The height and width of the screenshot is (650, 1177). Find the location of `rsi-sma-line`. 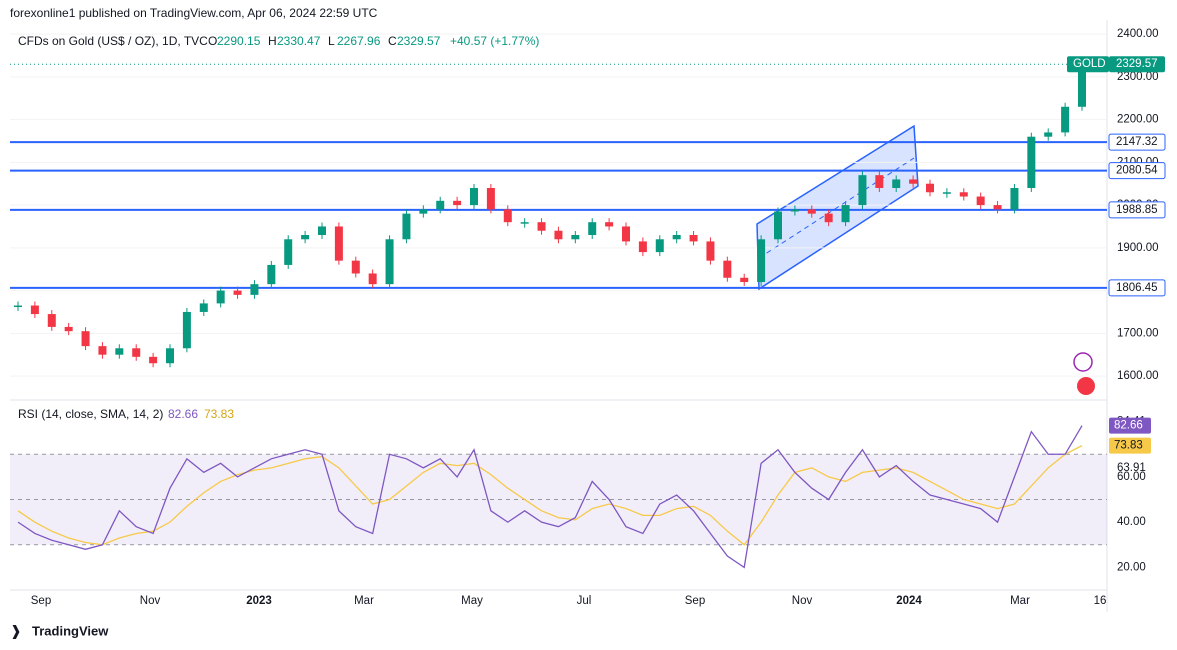

rsi-sma-line is located at coordinates (550, 495).